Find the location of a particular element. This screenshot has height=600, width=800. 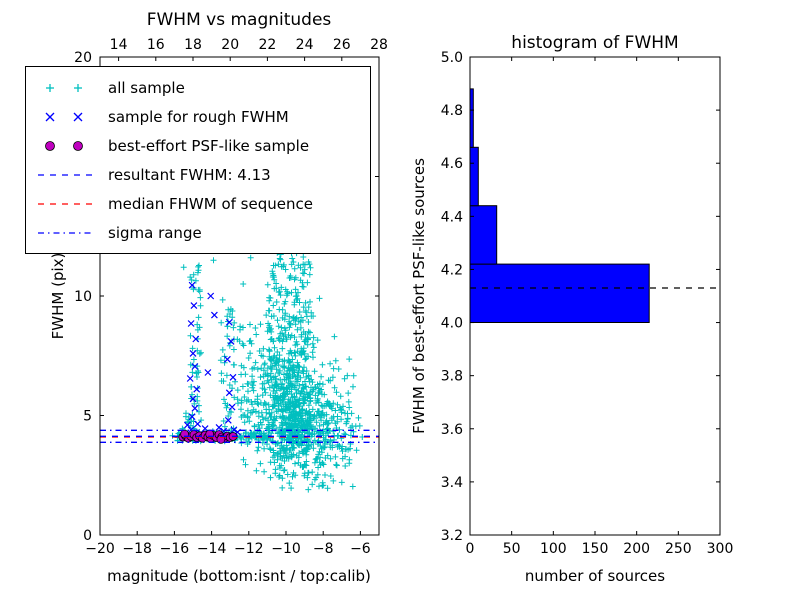

circle-legend-marker-icon is located at coordinates (64, 145).